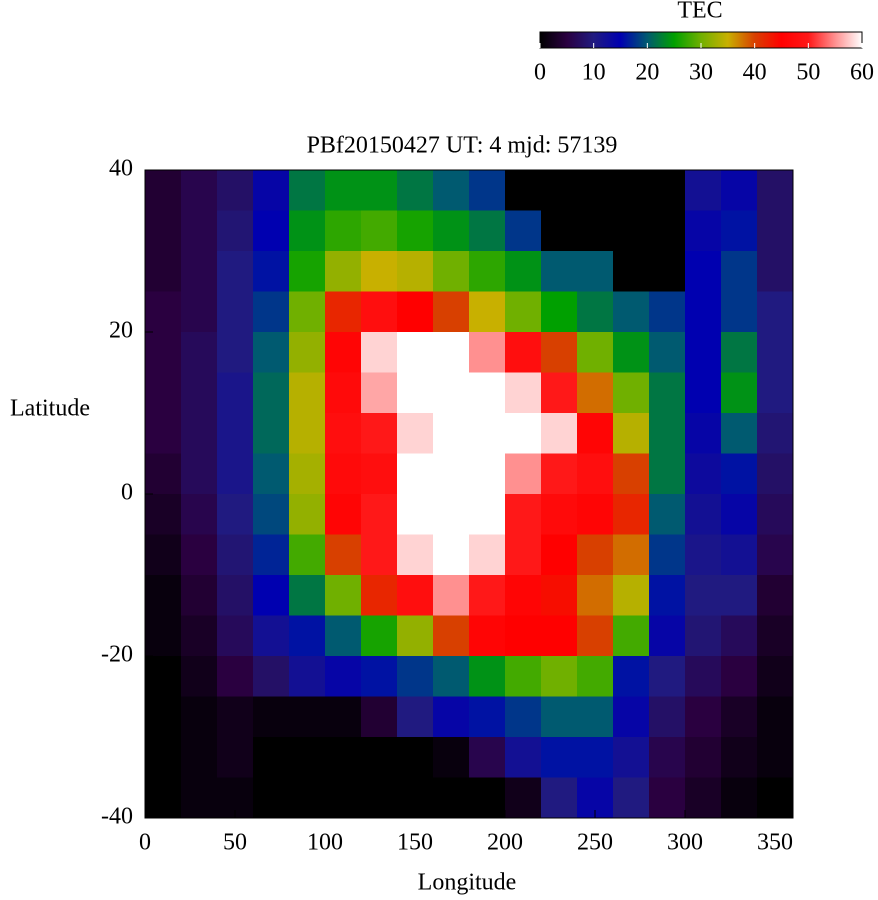 Image resolution: width=878 pixels, height=900 pixels. What do you see at coordinates (467, 883) in the screenshot?
I see `x-axis-label: Longitude` at bounding box center [467, 883].